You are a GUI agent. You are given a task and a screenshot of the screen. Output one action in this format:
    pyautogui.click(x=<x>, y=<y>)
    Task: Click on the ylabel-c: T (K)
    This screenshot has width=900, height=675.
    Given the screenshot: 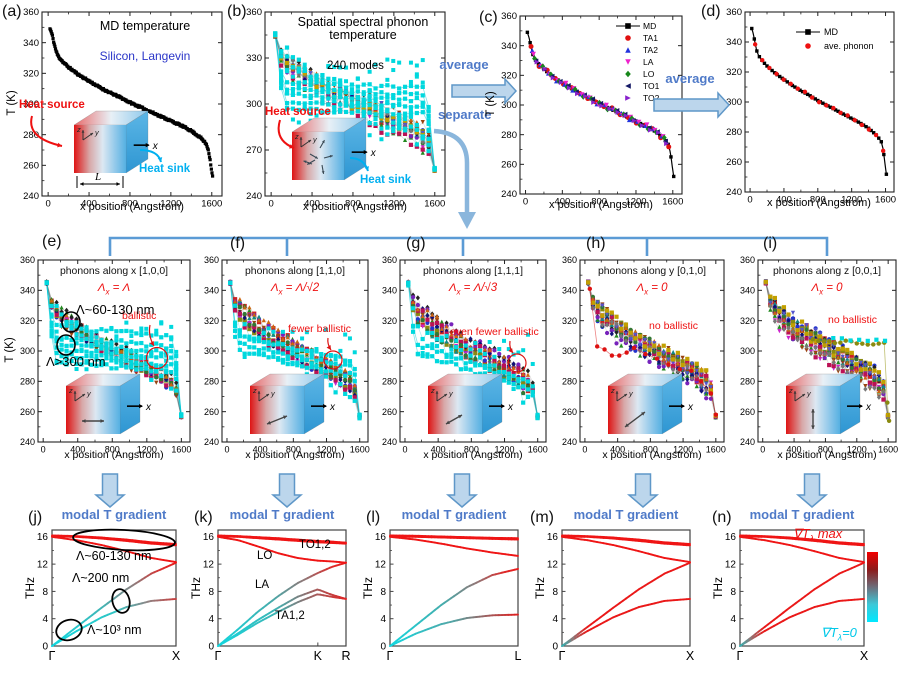 What is the action you would take?
    pyautogui.click(x=491, y=104)
    